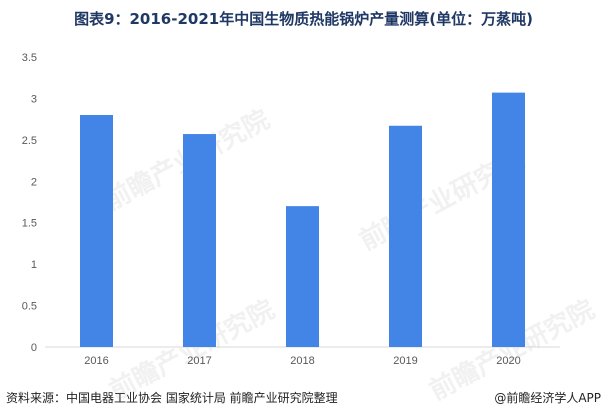 This screenshot has height=415, width=607. What do you see at coordinates (96, 231) in the screenshot?
I see `bar-2016` at bounding box center [96, 231].